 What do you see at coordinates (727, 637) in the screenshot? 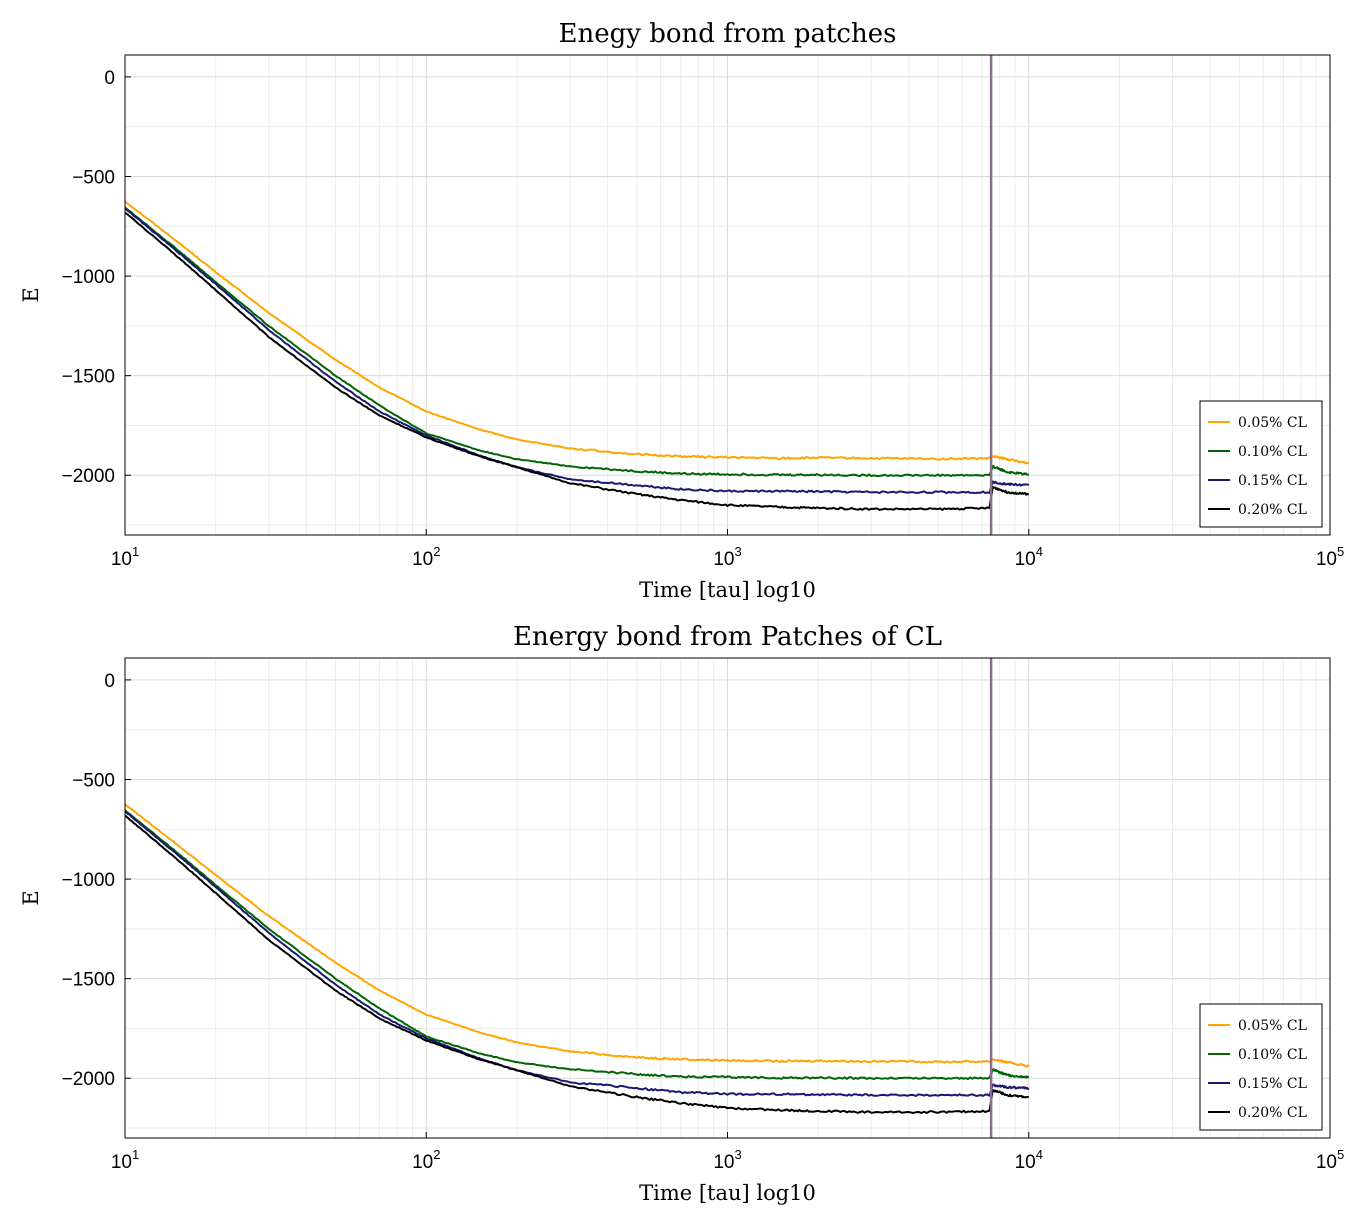
I see `chart-title: Energy bond from Patches of CL` at bounding box center [727, 637].